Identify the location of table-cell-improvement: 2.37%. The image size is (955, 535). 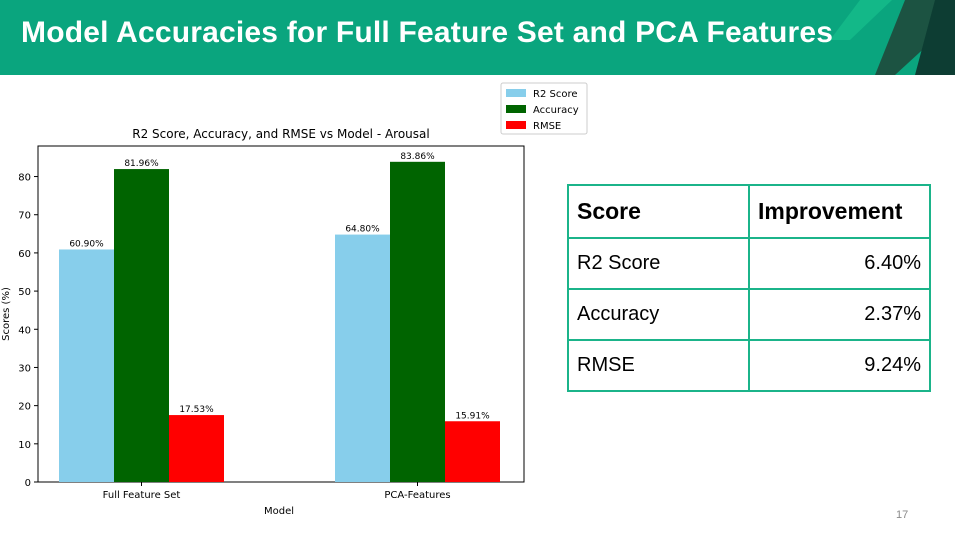
(839, 314).